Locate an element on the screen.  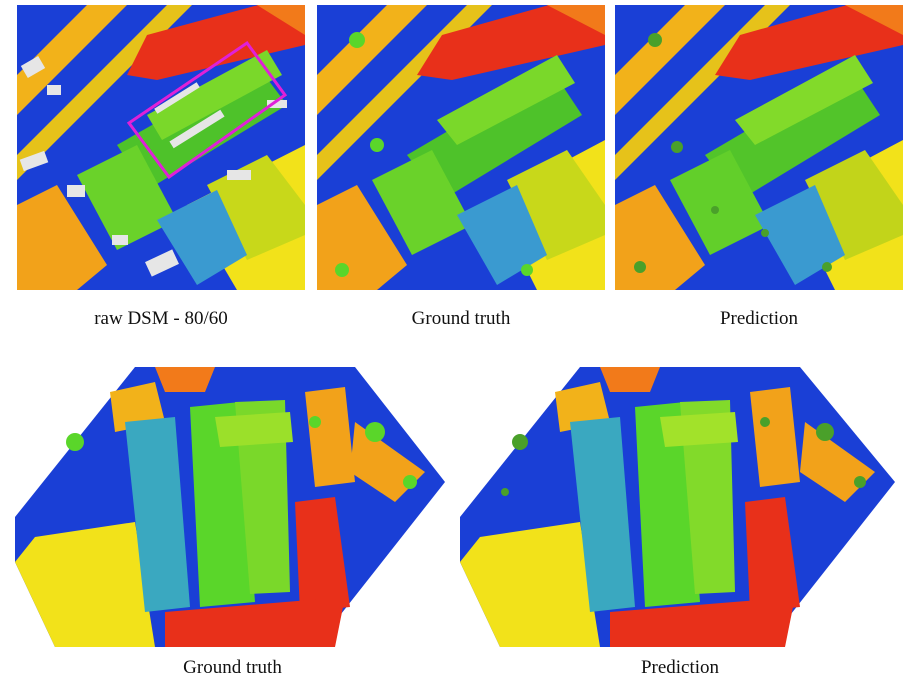
caption-prediction-top: Prediction is located at coordinates (759, 318).